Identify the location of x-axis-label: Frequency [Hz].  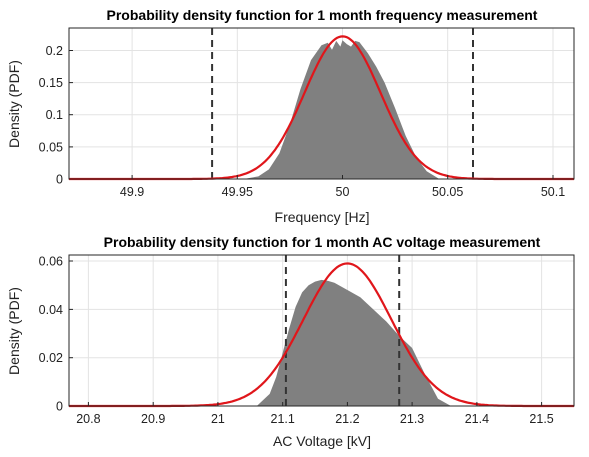
(322, 217).